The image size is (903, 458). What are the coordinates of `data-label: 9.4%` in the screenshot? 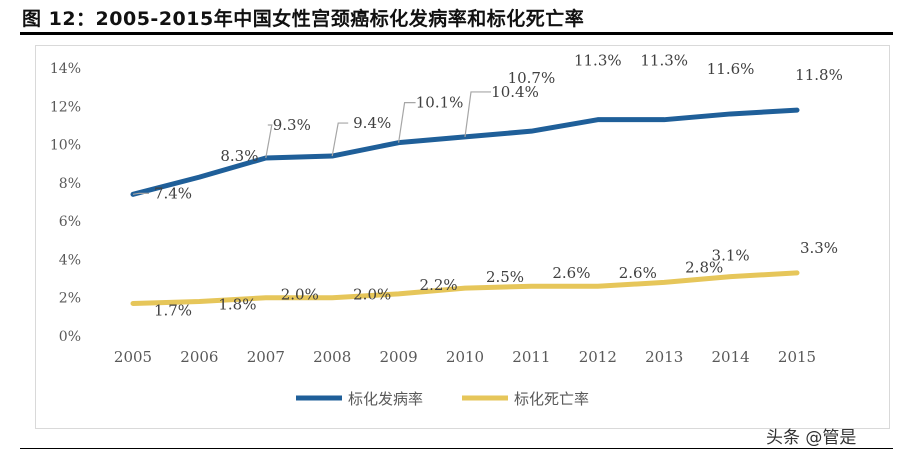 It's located at (372, 123).